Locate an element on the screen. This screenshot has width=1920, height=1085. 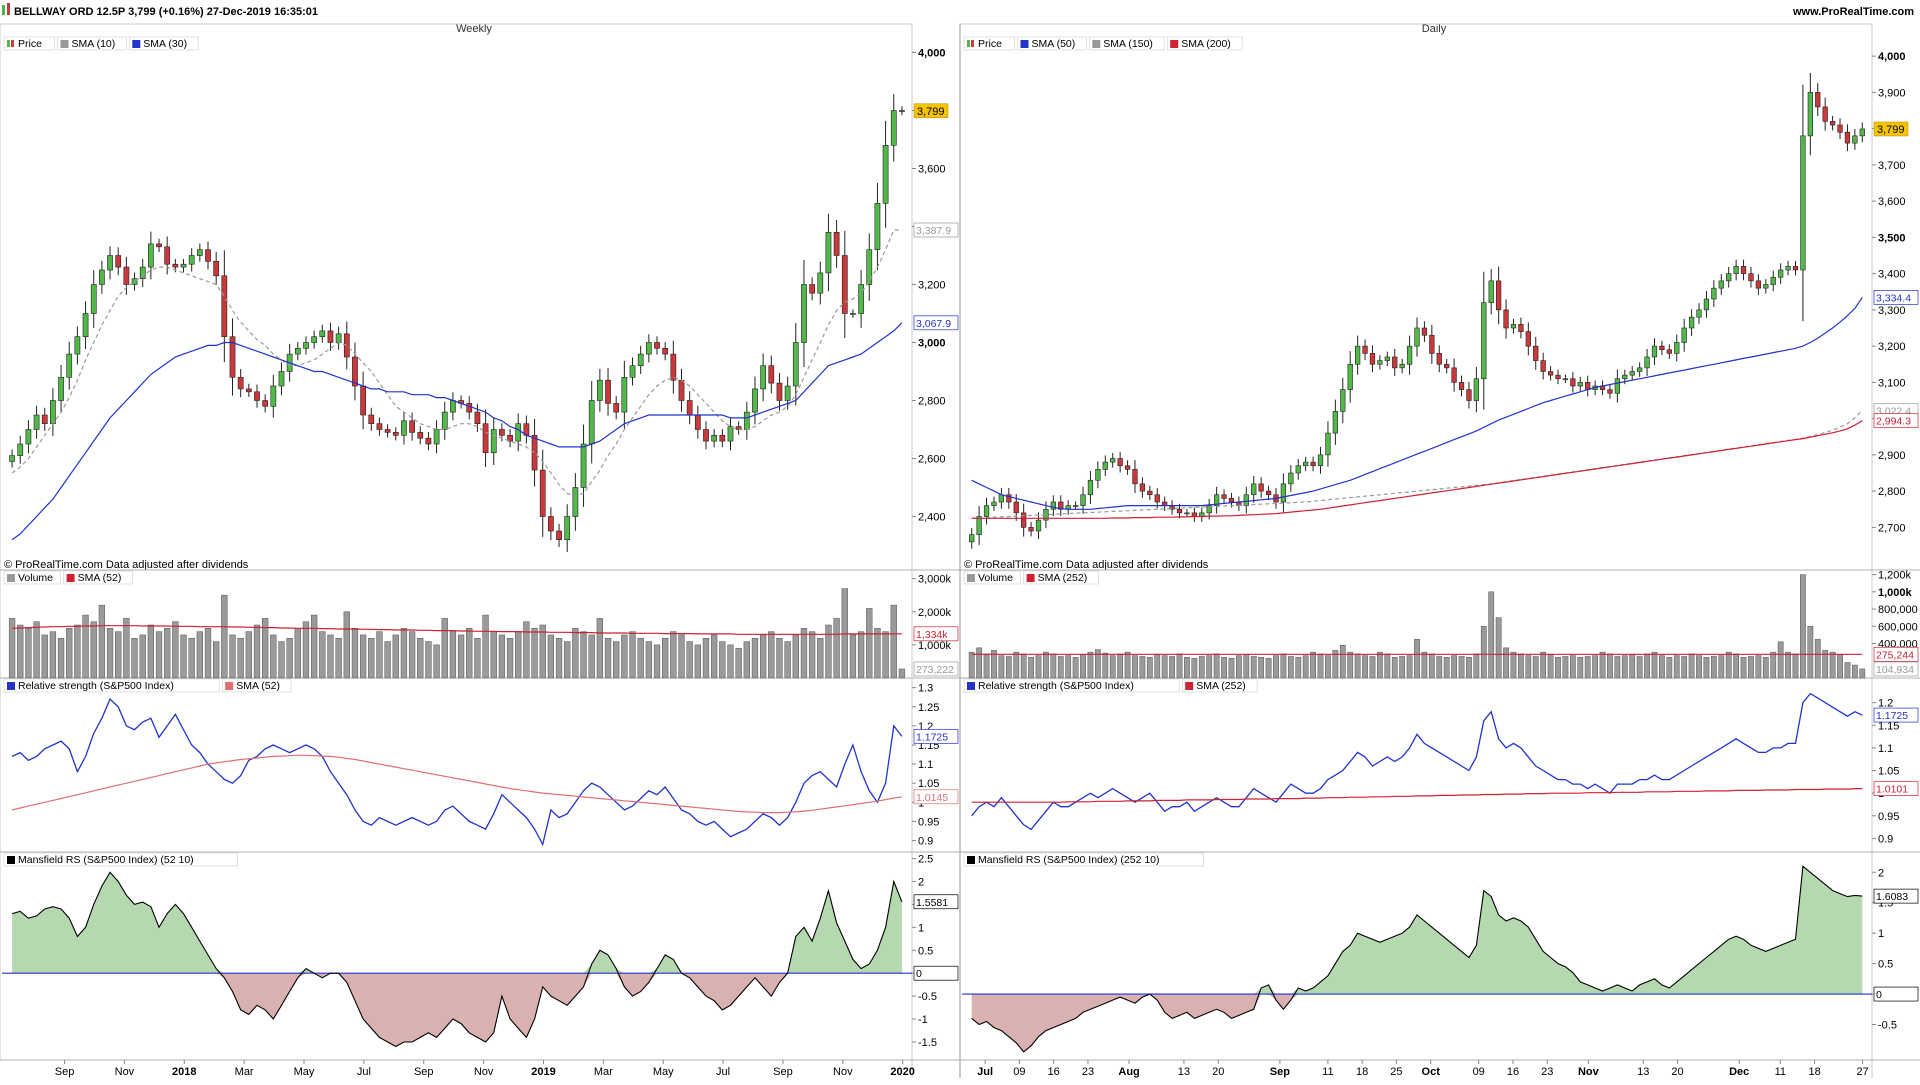
daily-panel-title: Daily is located at coordinates (1434, 29).